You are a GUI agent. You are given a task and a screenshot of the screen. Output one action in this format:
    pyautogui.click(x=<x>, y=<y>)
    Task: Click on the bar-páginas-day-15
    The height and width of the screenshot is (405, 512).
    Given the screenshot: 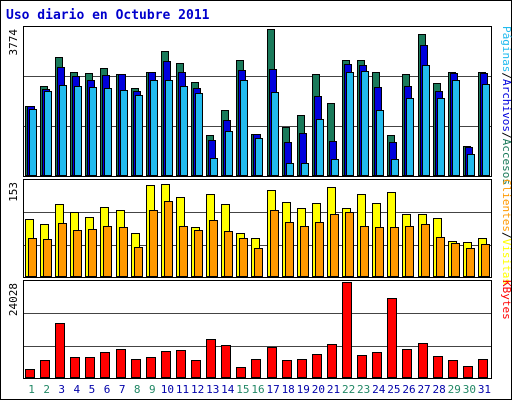 What is the action you would take?
    pyautogui.click(x=244, y=128)
    